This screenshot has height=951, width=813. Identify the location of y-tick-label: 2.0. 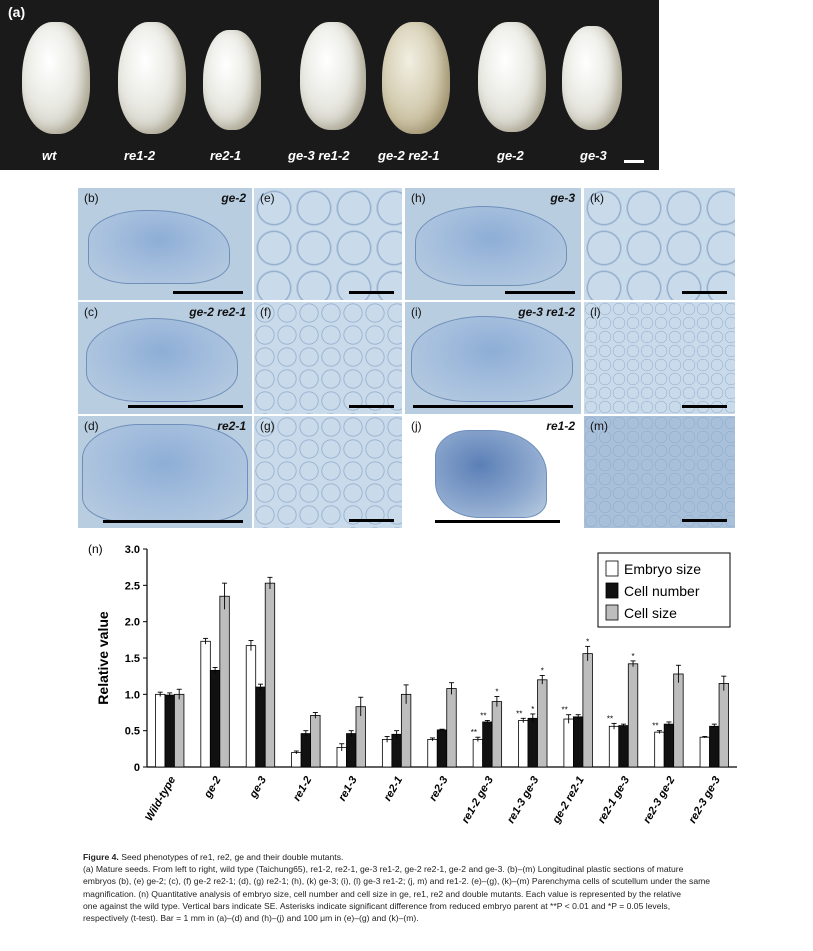
(132, 623).